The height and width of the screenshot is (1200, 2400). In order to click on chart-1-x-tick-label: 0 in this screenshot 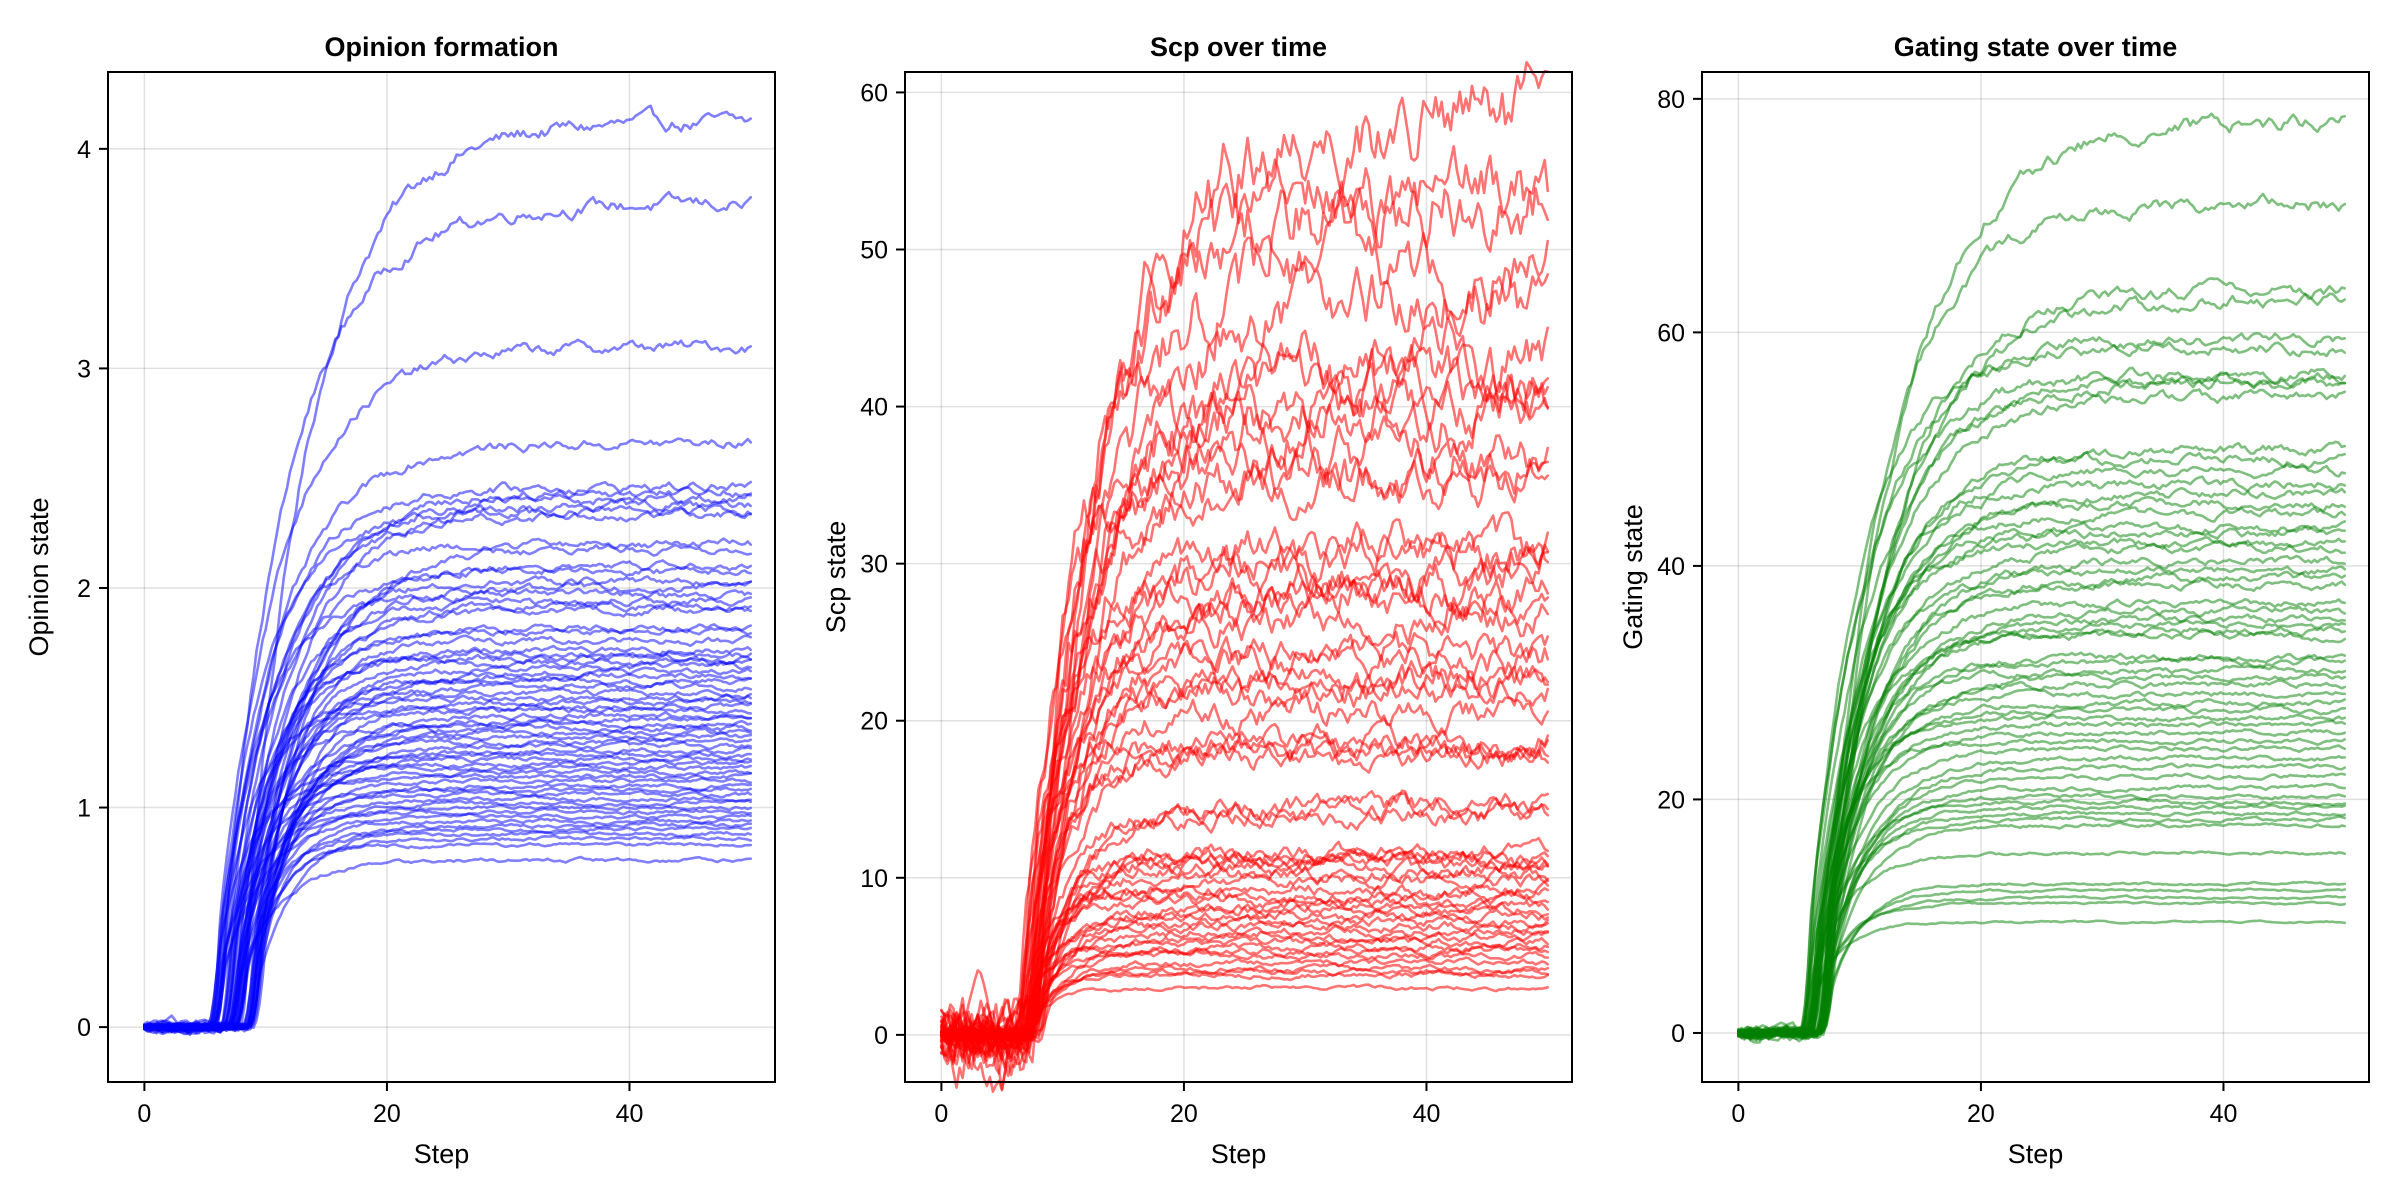, I will do `click(144, 1114)`.